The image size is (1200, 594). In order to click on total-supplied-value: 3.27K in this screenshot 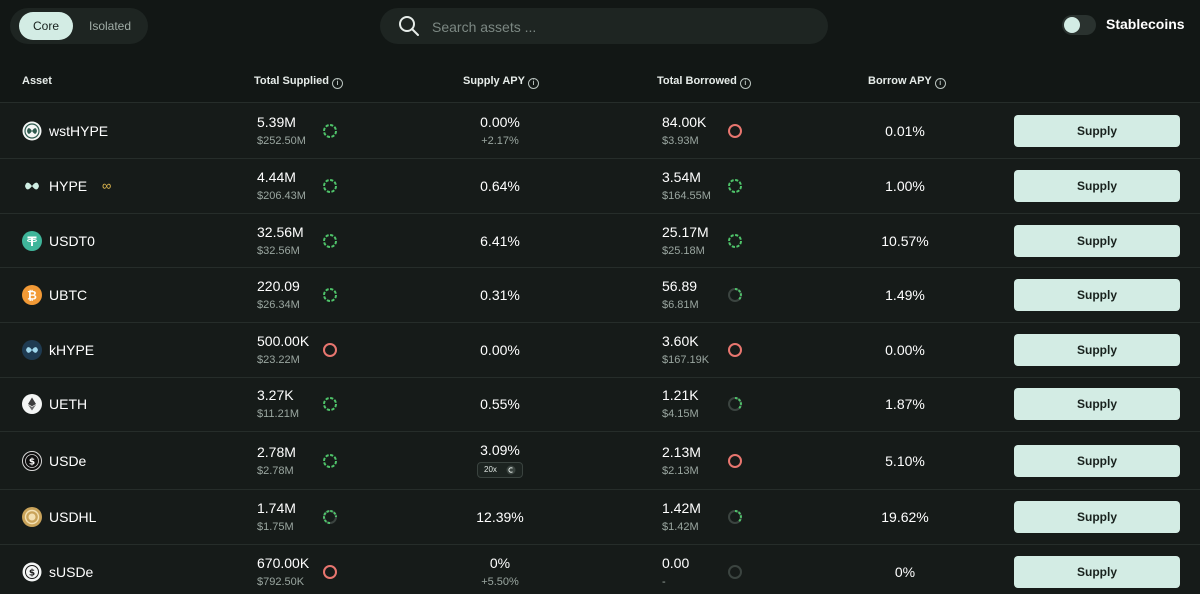, I will do `click(275, 395)`.